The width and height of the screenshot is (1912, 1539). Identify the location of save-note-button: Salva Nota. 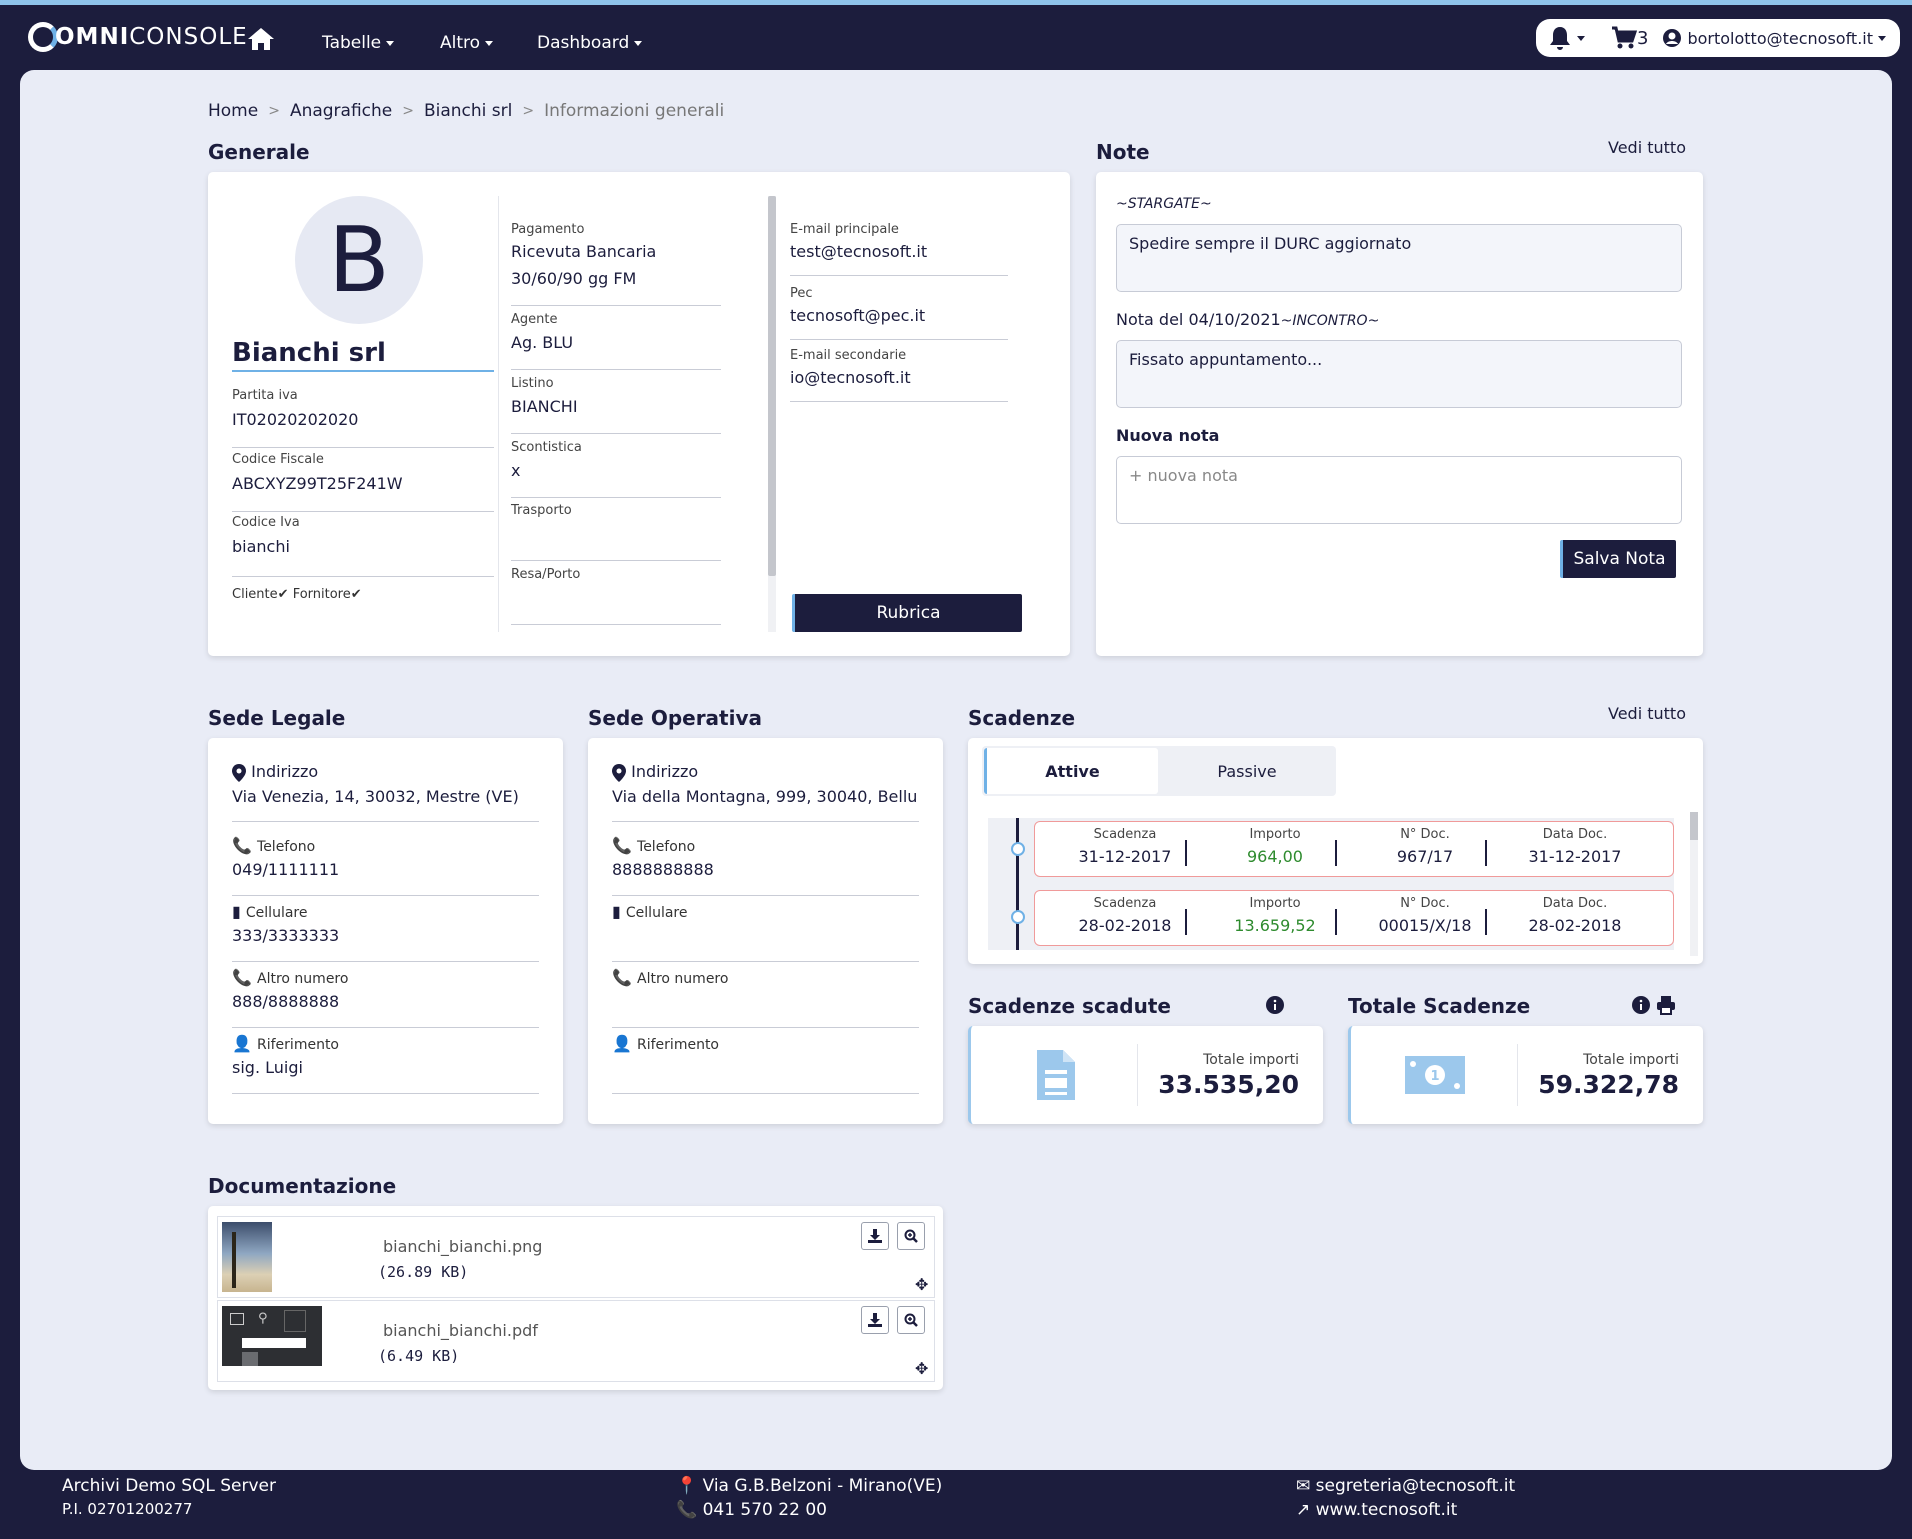
(1618, 559).